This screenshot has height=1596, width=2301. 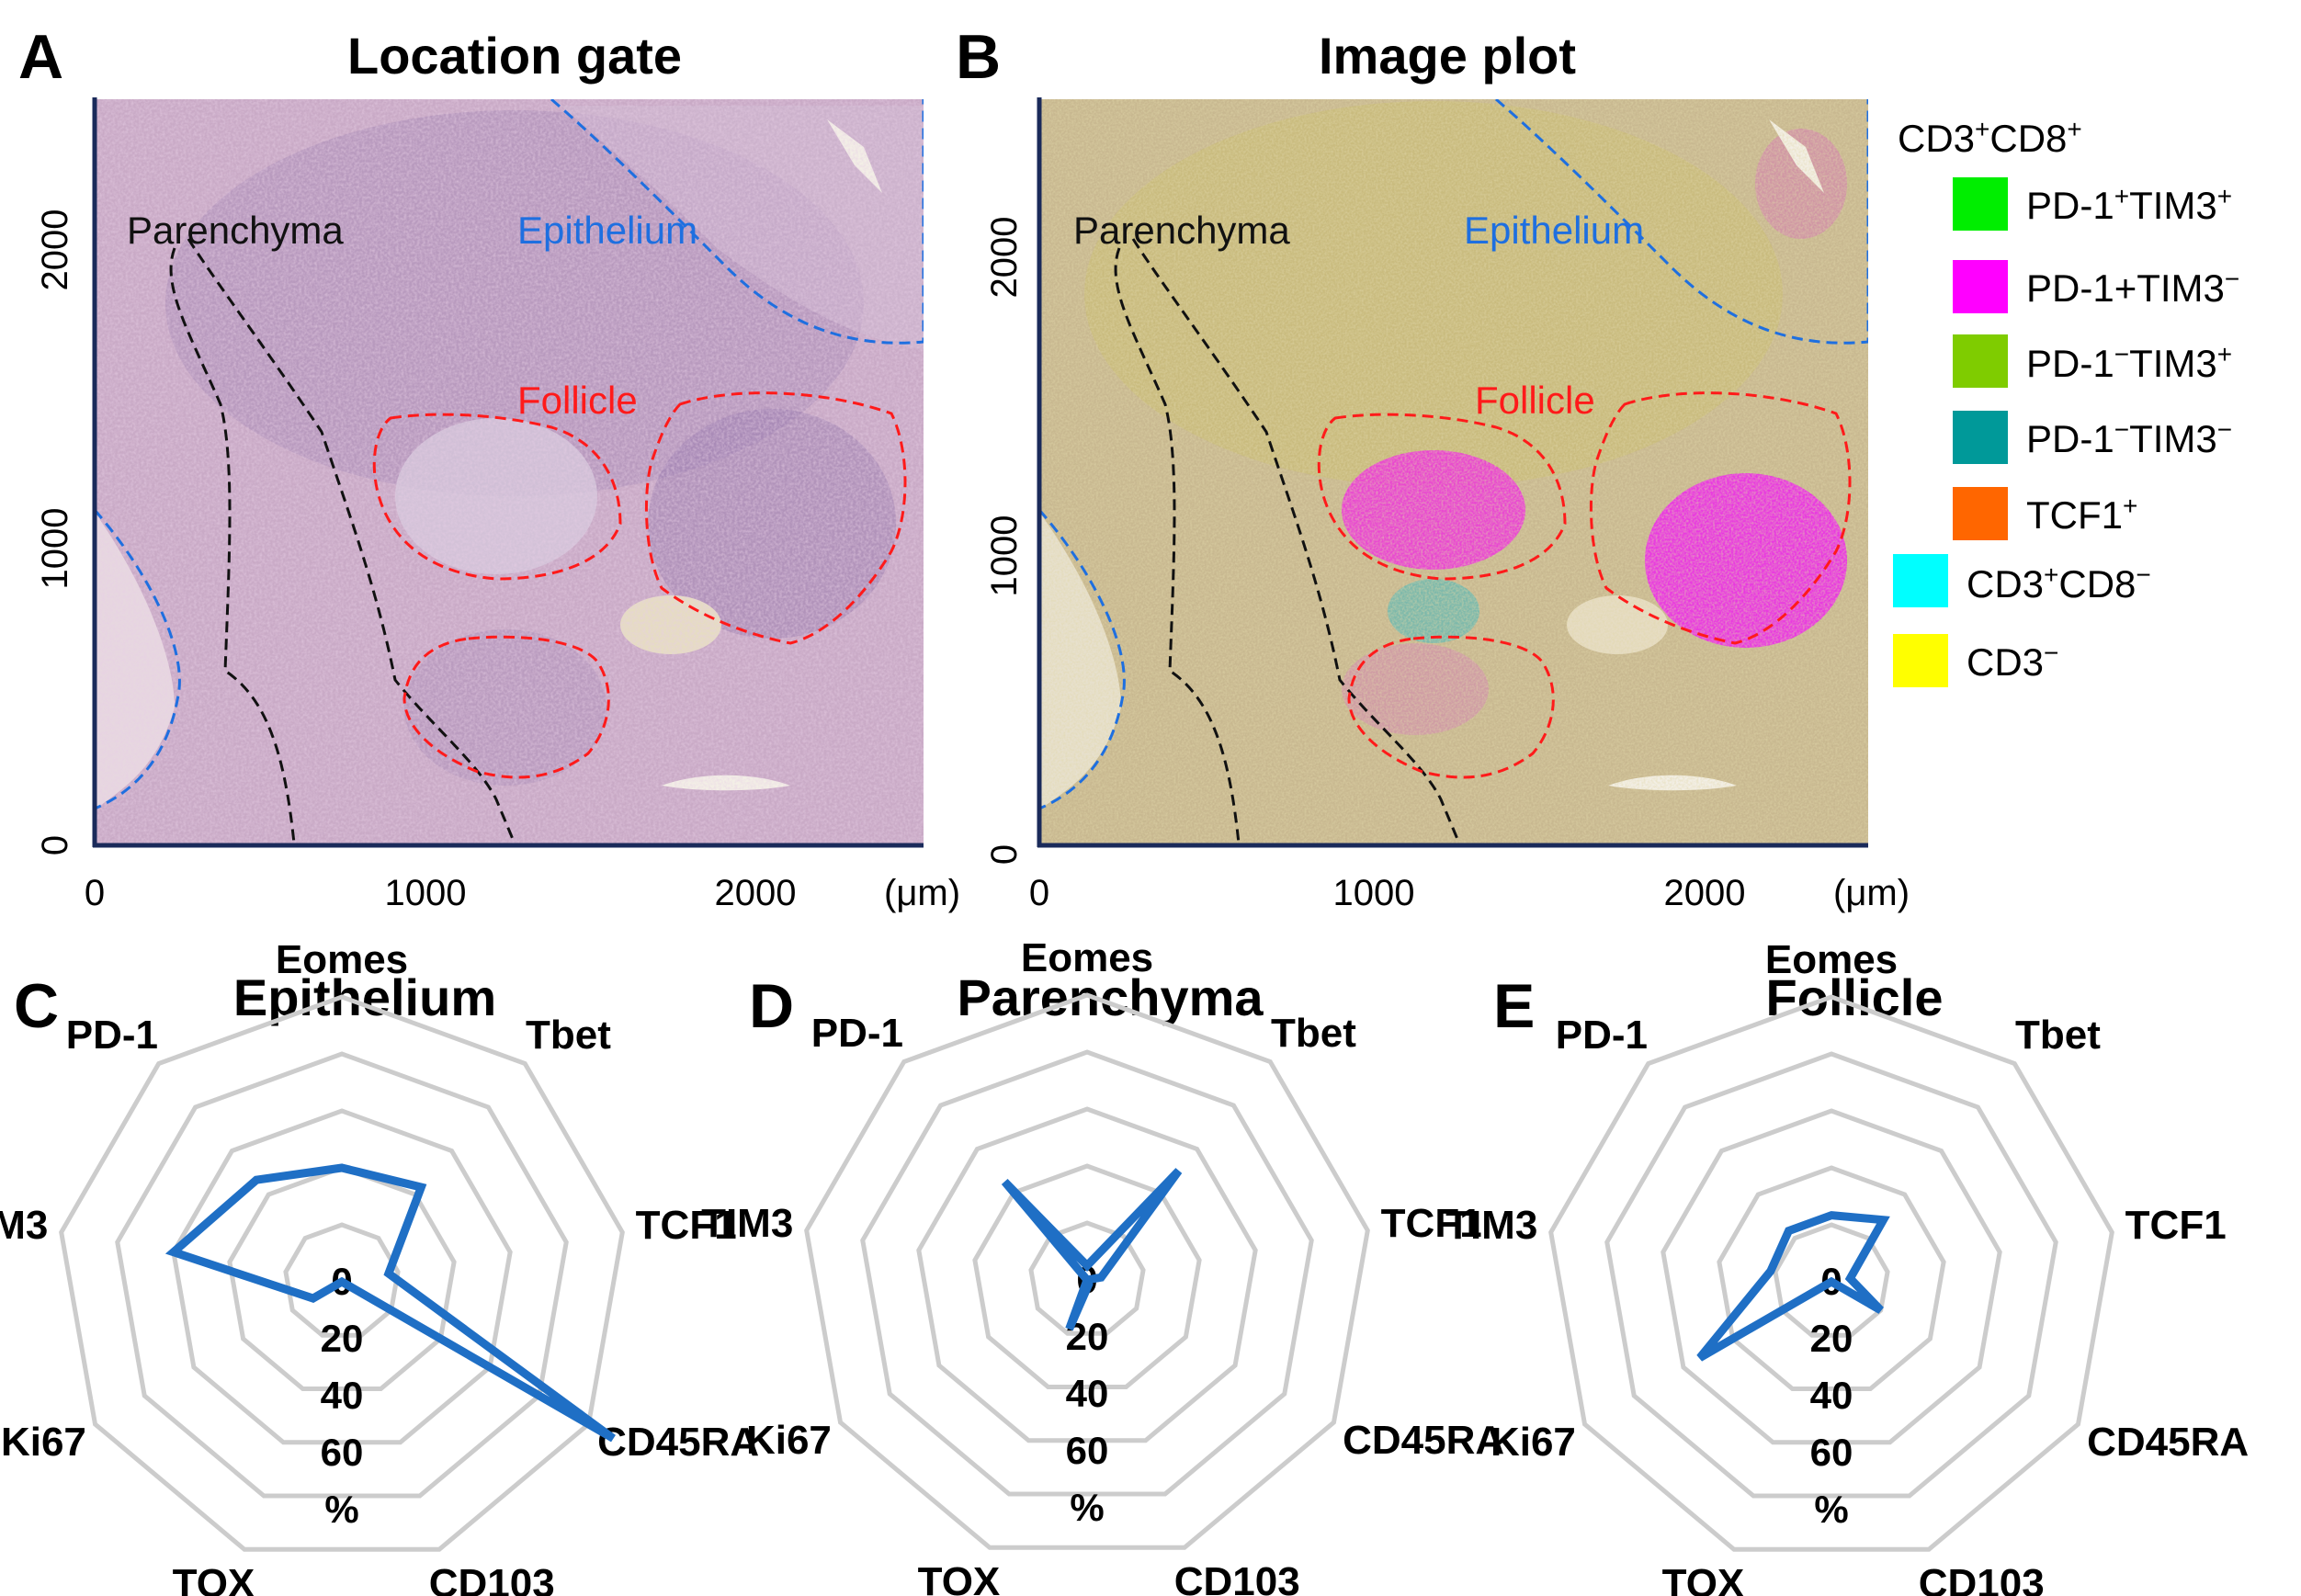 What do you see at coordinates (365, 997) in the screenshot?
I see `panel-c-title: Epithelium` at bounding box center [365, 997].